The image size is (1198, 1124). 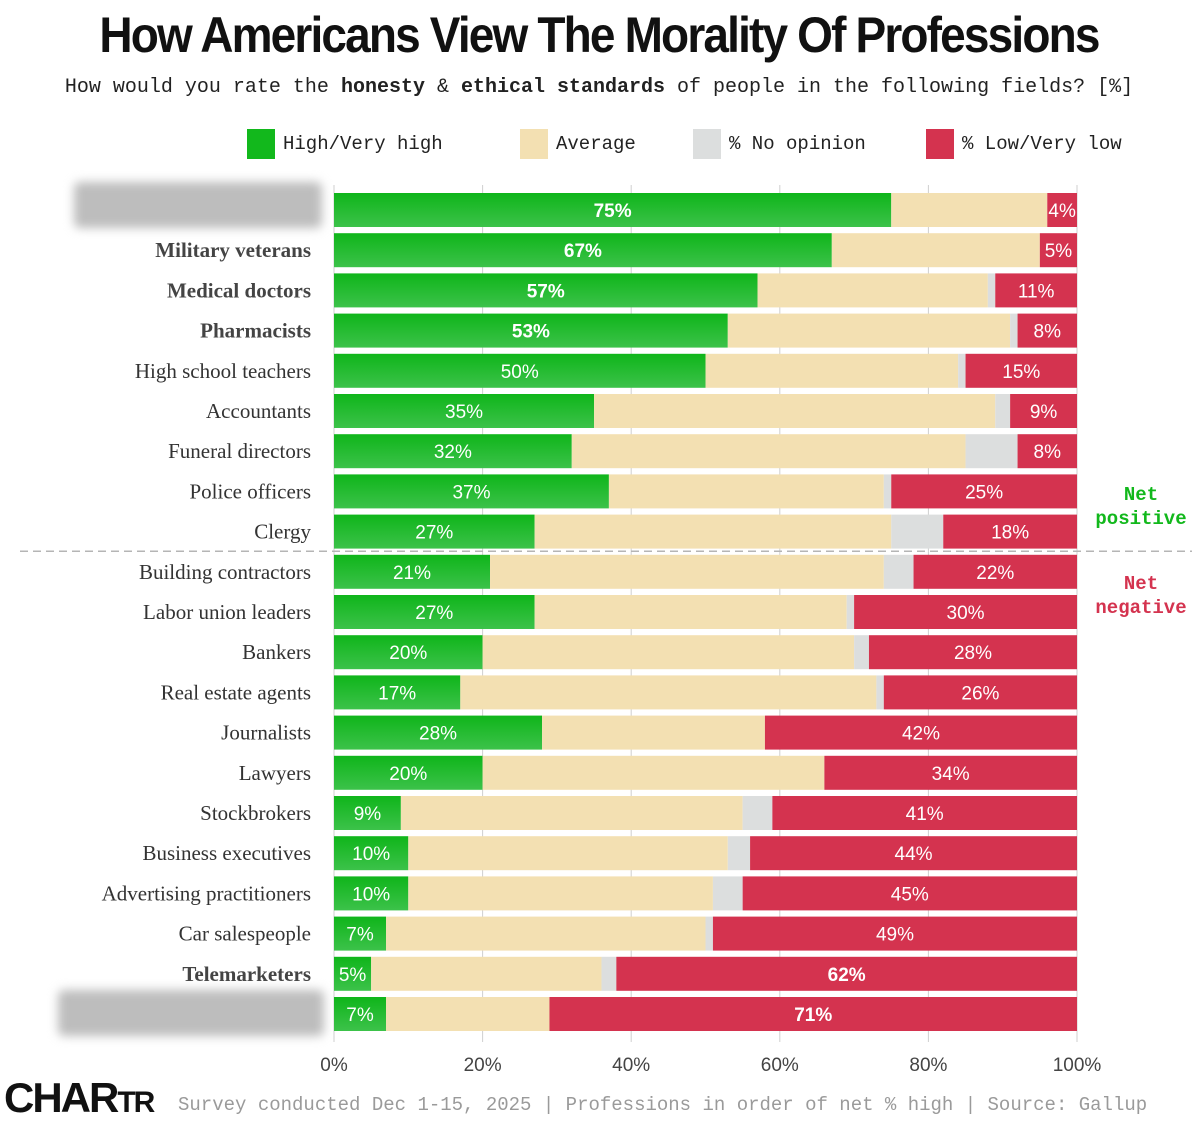 I want to click on subtitle-emphasis-honesty: honesty, so click(x=382, y=87).